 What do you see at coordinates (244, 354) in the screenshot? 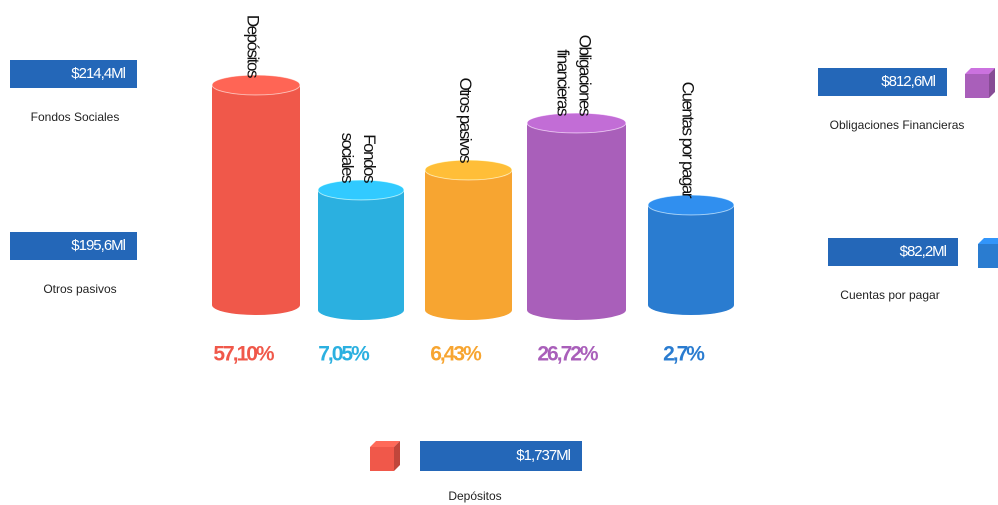
I see `percent-label: 57,10%` at bounding box center [244, 354].